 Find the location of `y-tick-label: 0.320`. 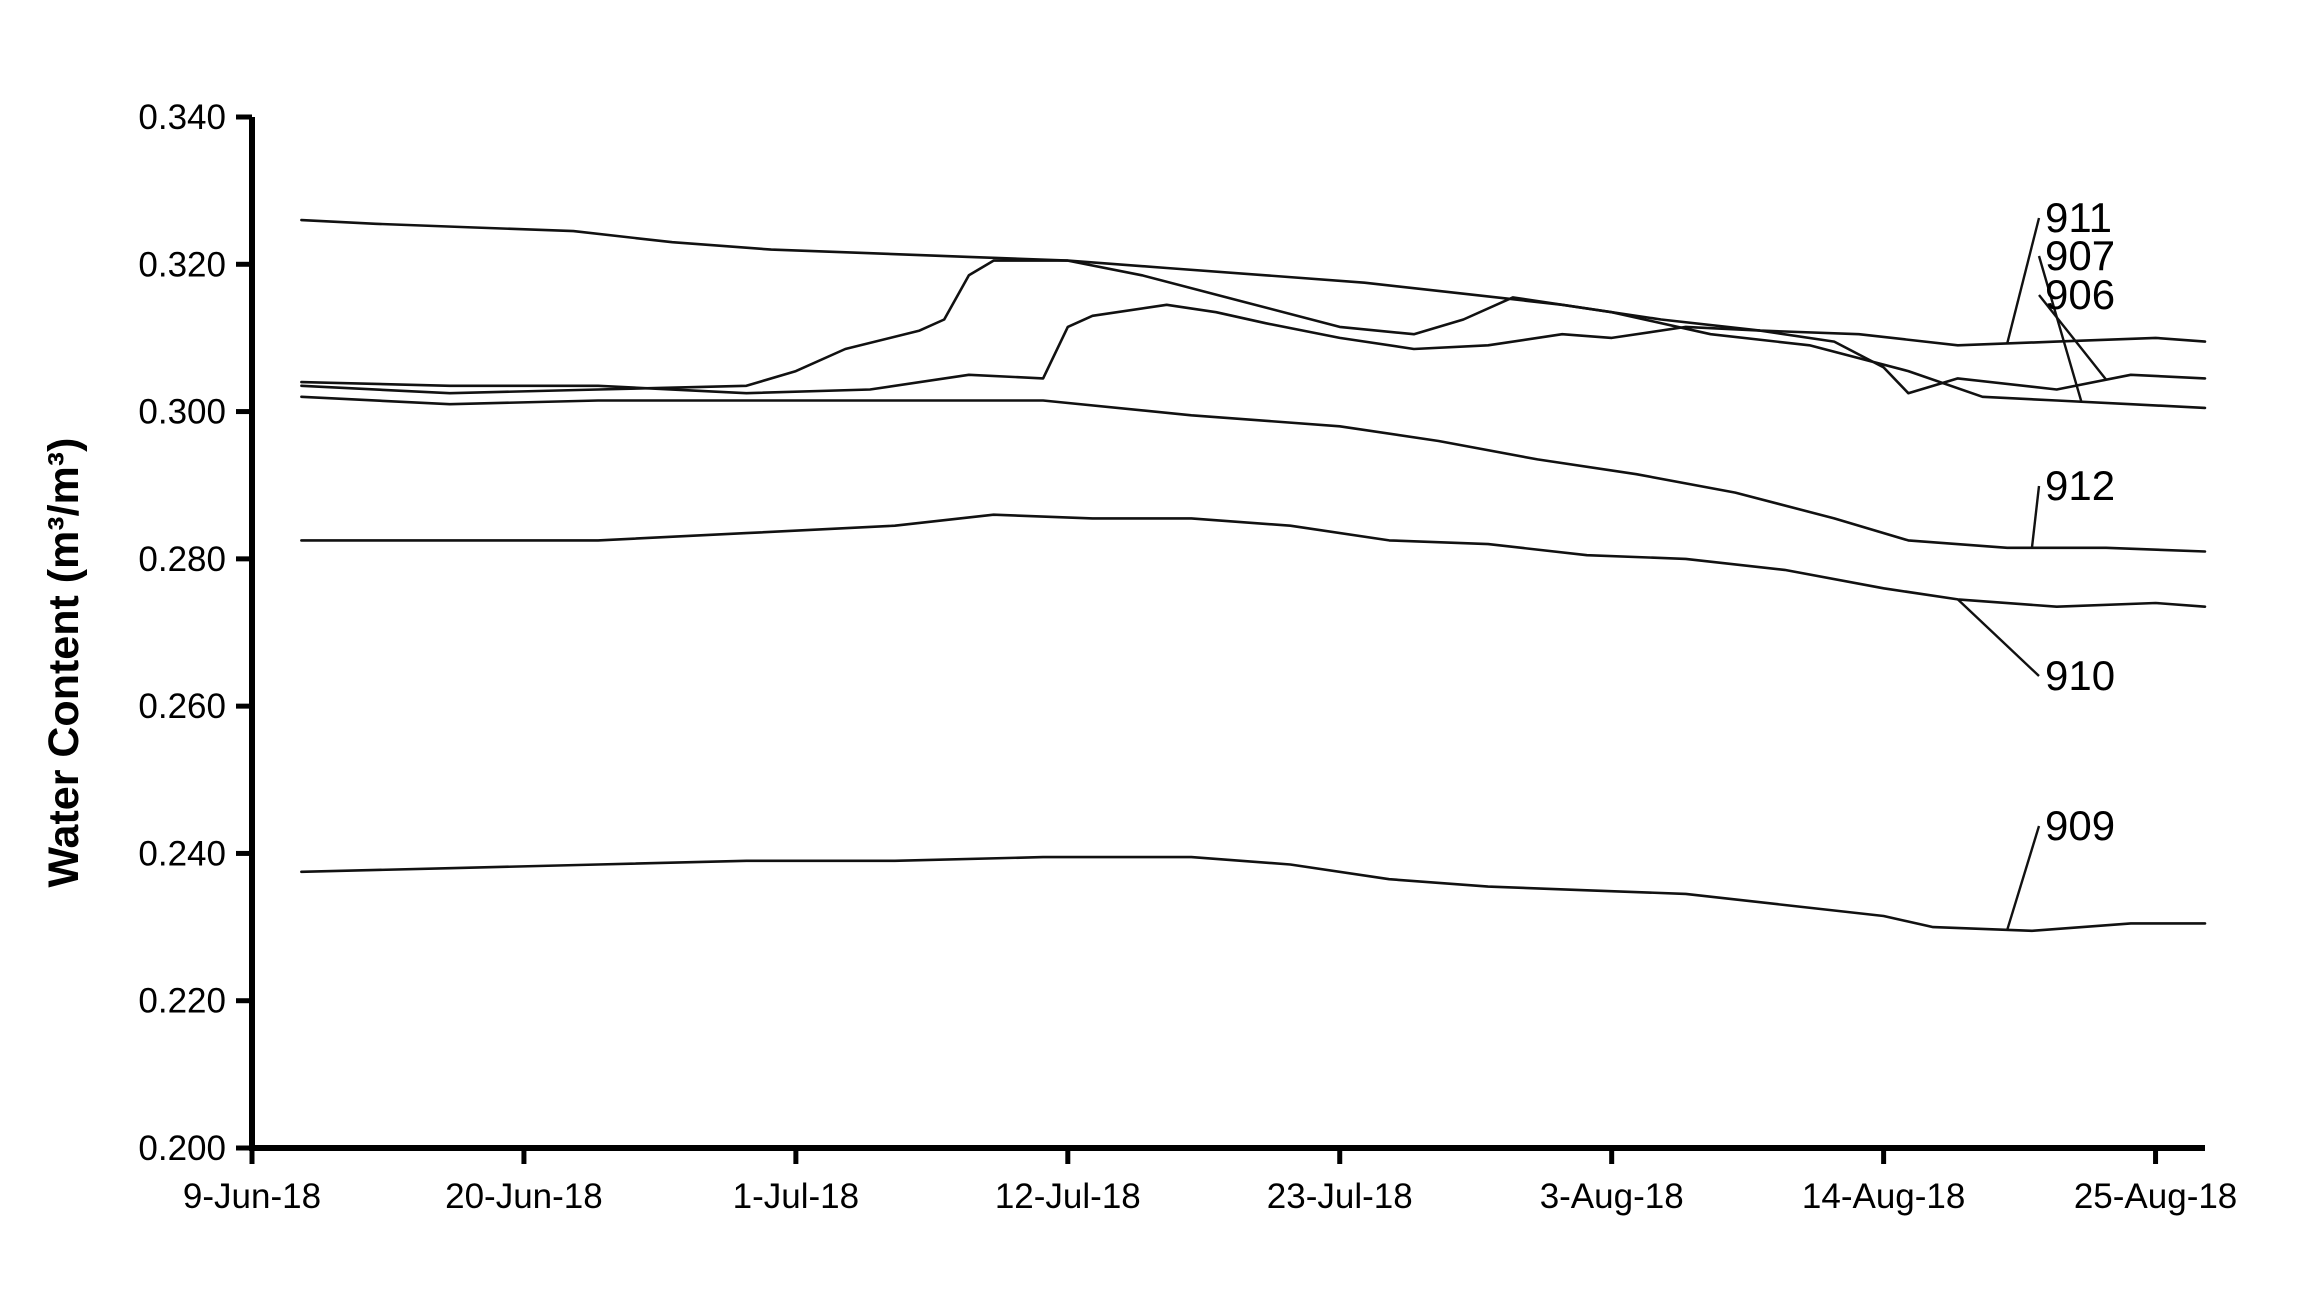

y-tick-label: 0.320 is located at coordinates (182, 264).